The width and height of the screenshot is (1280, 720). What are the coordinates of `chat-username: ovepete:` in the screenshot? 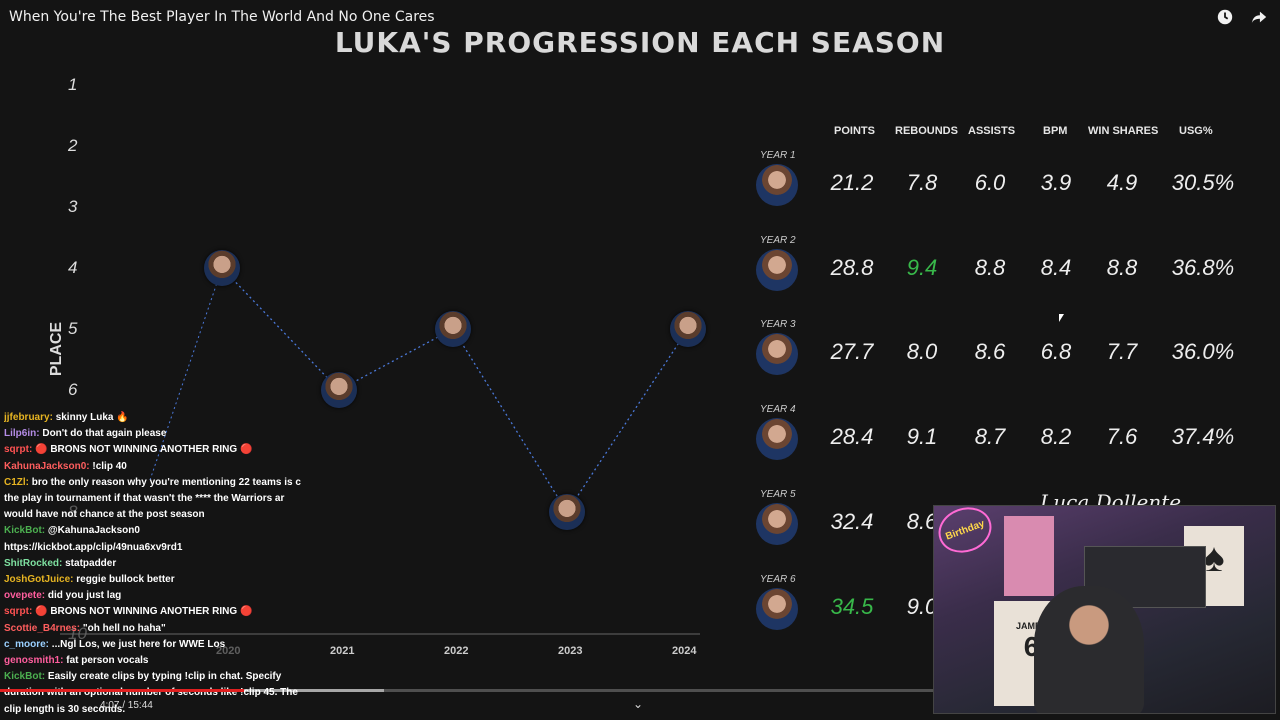 It's located at (26, 596).